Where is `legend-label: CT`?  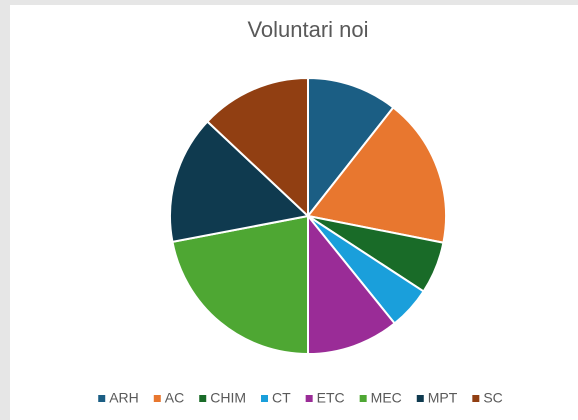
legend-label: CT is located at coordinates (281, 398).